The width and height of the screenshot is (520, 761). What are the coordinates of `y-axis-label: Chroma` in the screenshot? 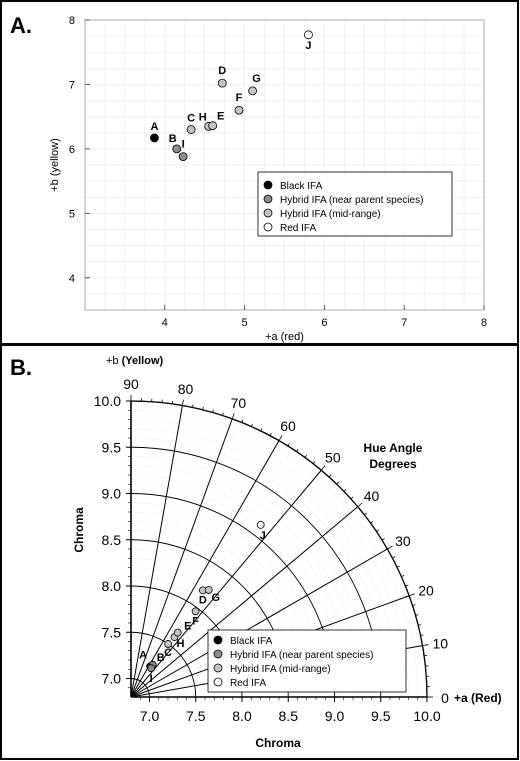 It's located at (79, 530).